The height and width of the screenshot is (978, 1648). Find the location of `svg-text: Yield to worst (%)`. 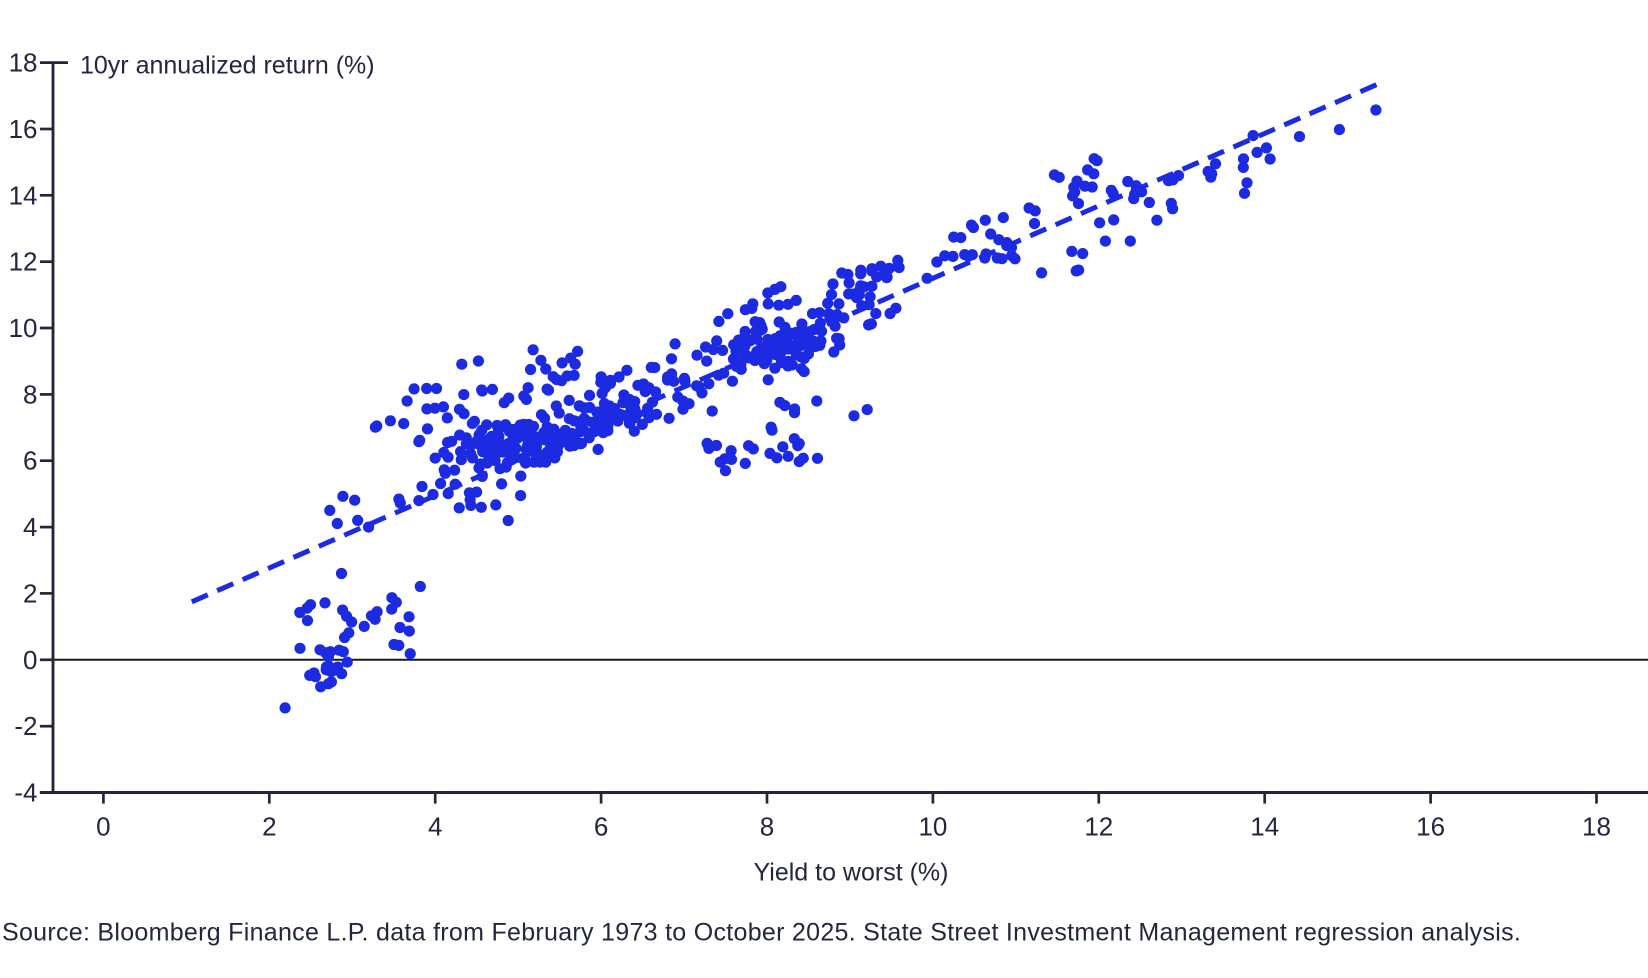

svg-text: Yield to worst (%) is located at coordinates (851, 873).